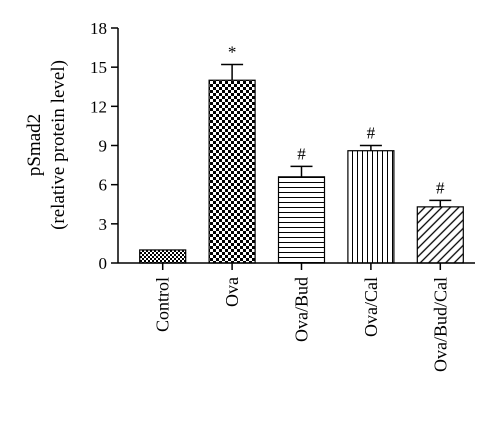 Image resolution: width=500 pixels, height=433 pixels. I want to click on x-tick-label: Ova/Cal, so click(371, 307).